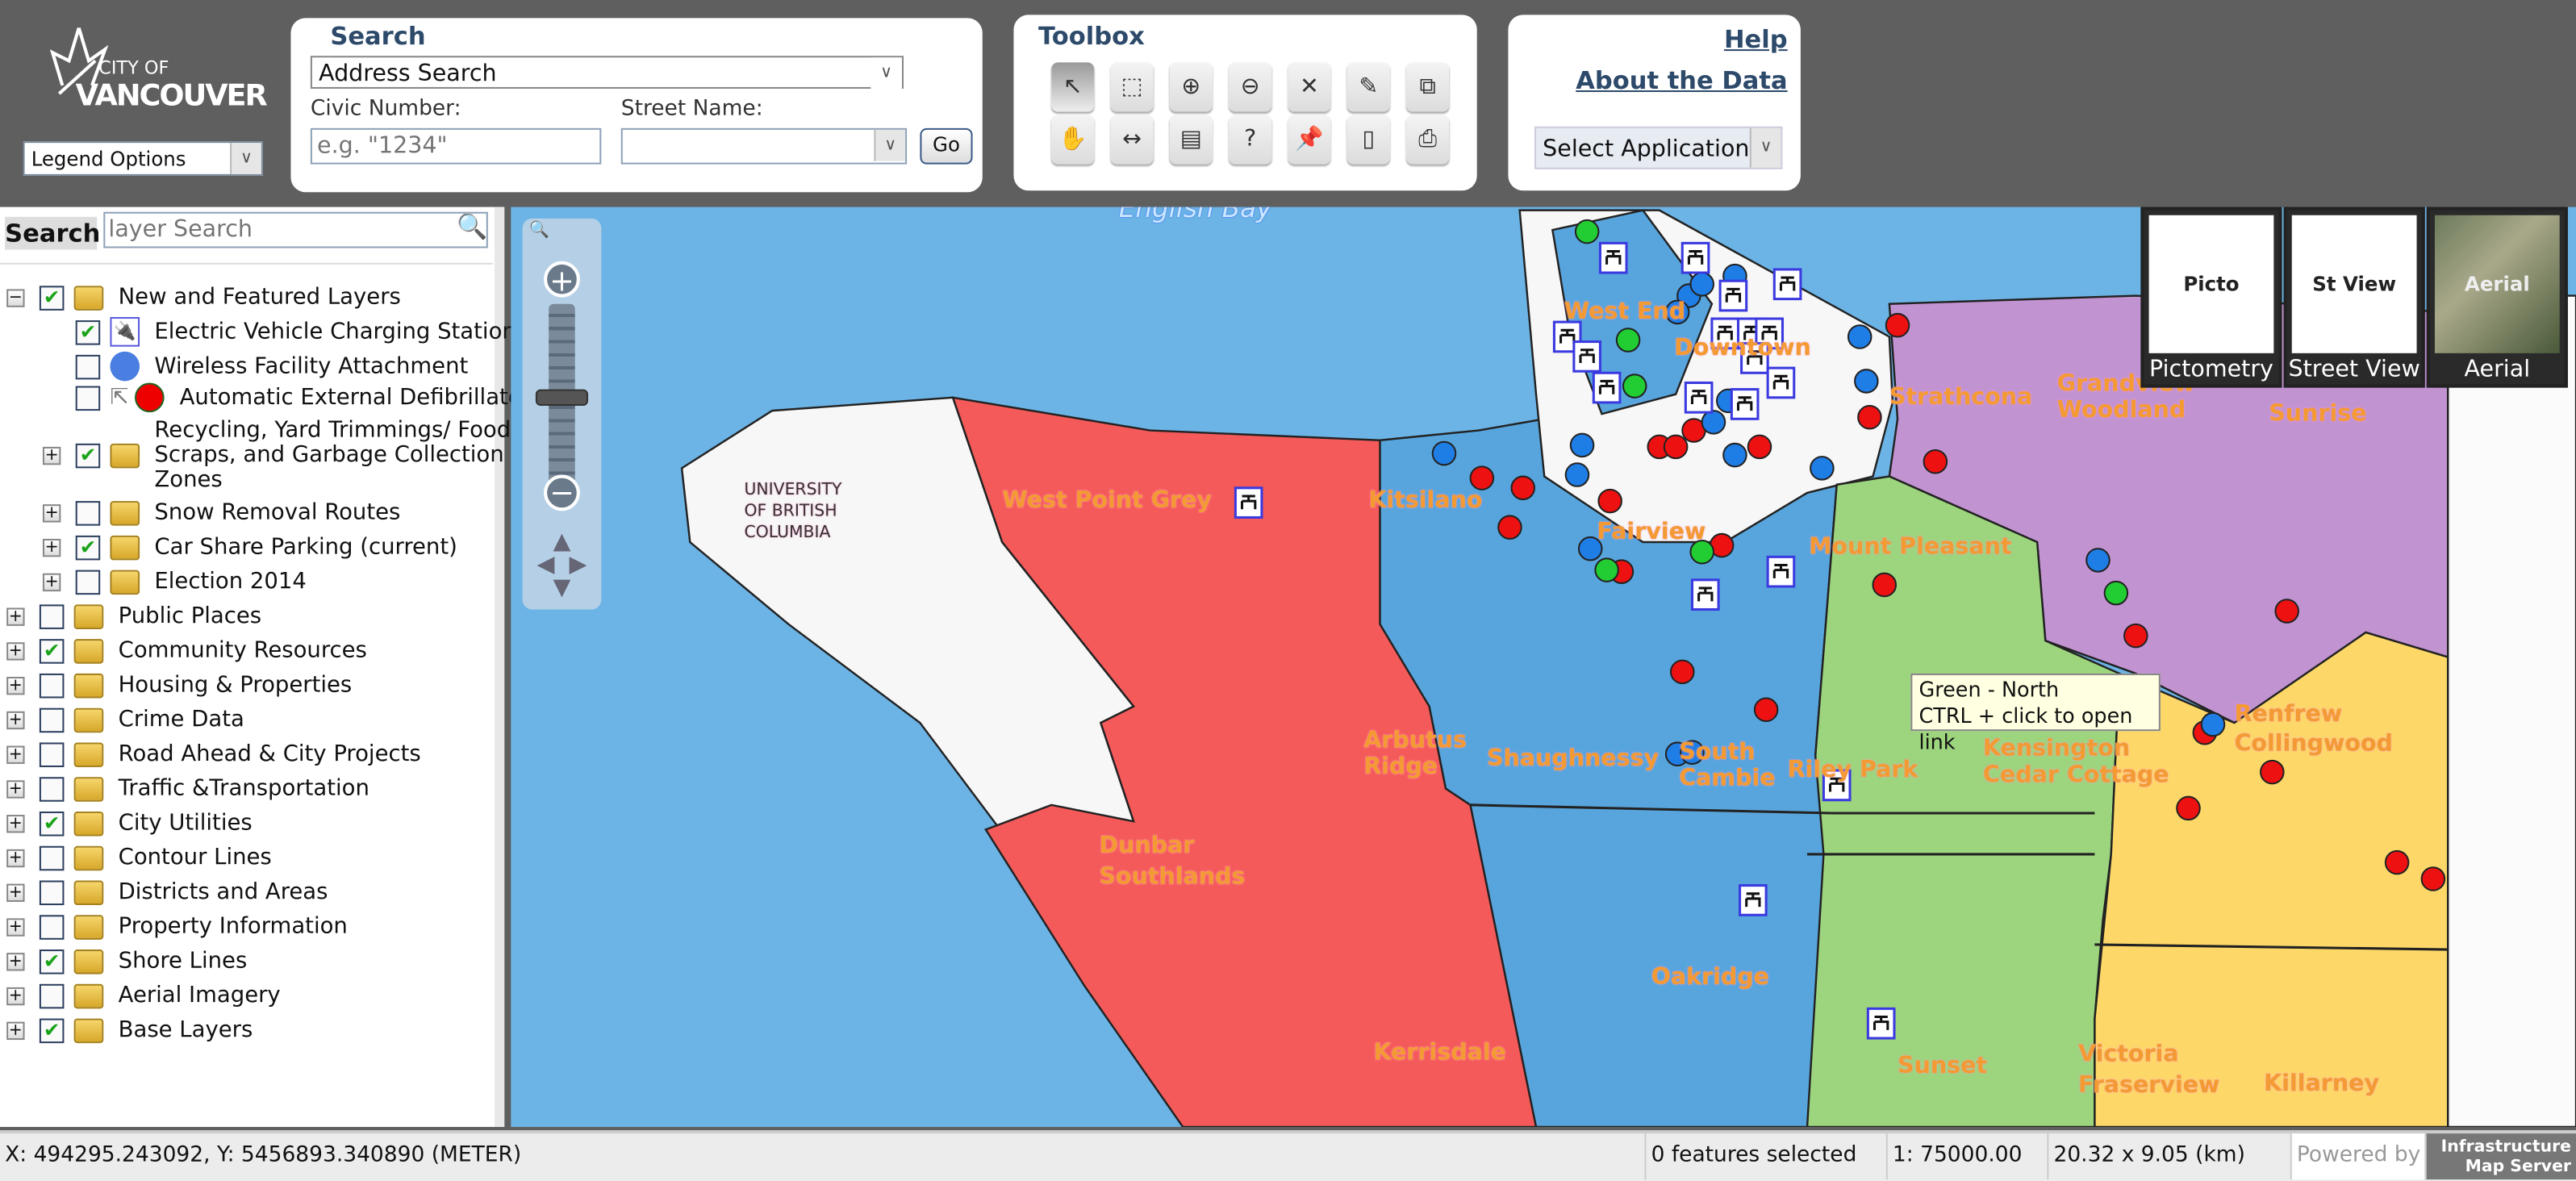 This screenshot has height=1181, width=2576. What do you see at coordinates (174, 582) in the screenshot?
I see `layer-item: + Election 2014` at bounding box center [174, 582].